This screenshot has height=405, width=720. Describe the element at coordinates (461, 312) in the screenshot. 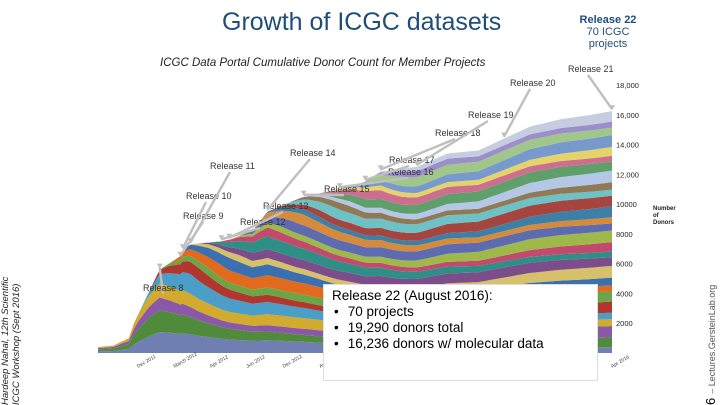

I see `release-summary-item: 70 projects` at that location.